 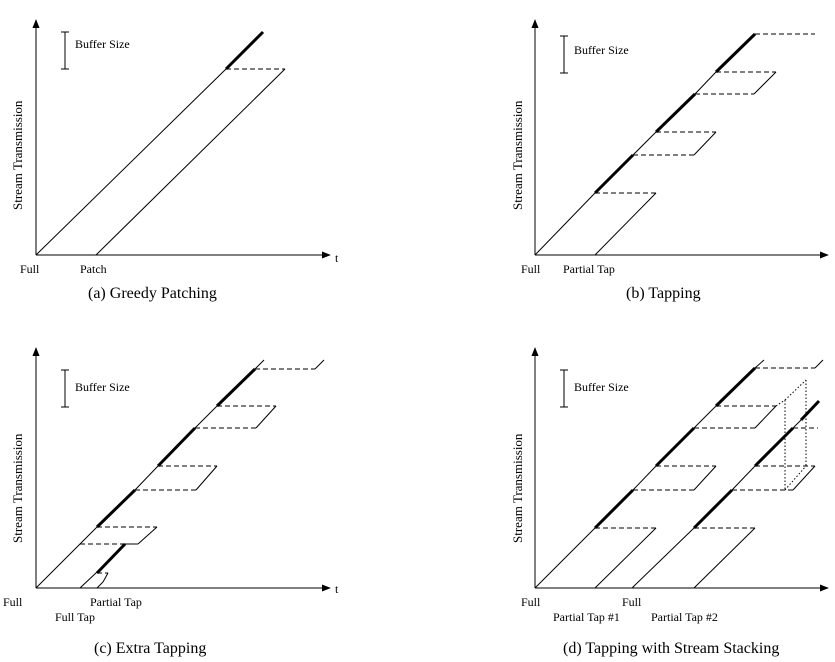 I want to click on caption-b: (b) Tapping, so click(x=663, y=293).